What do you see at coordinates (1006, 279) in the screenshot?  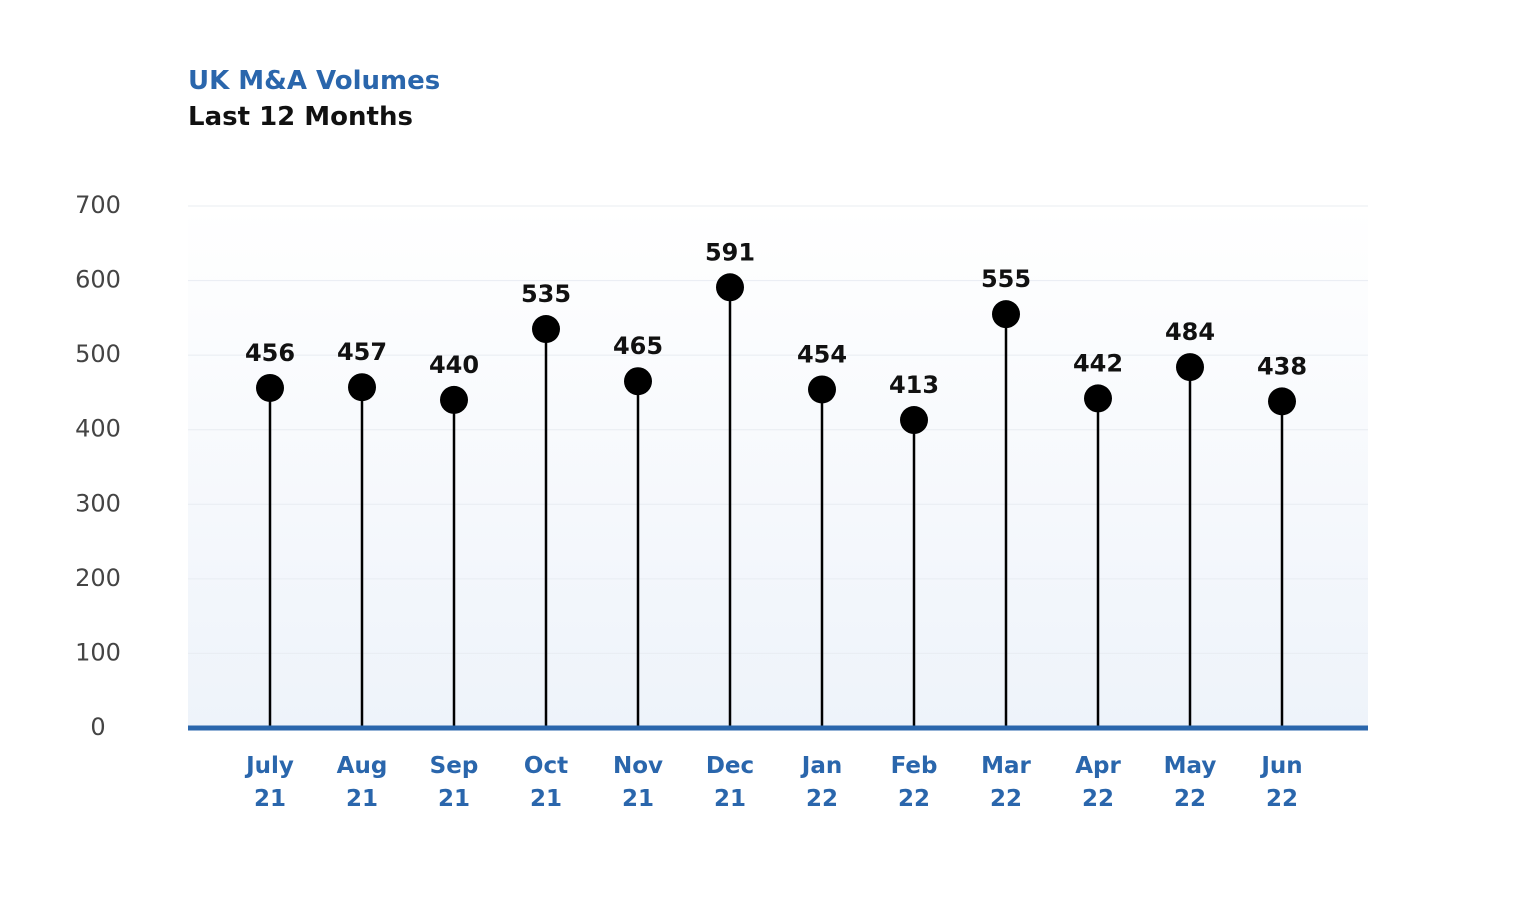 I see `data-label: 555` at bounding box center [1006, 279].